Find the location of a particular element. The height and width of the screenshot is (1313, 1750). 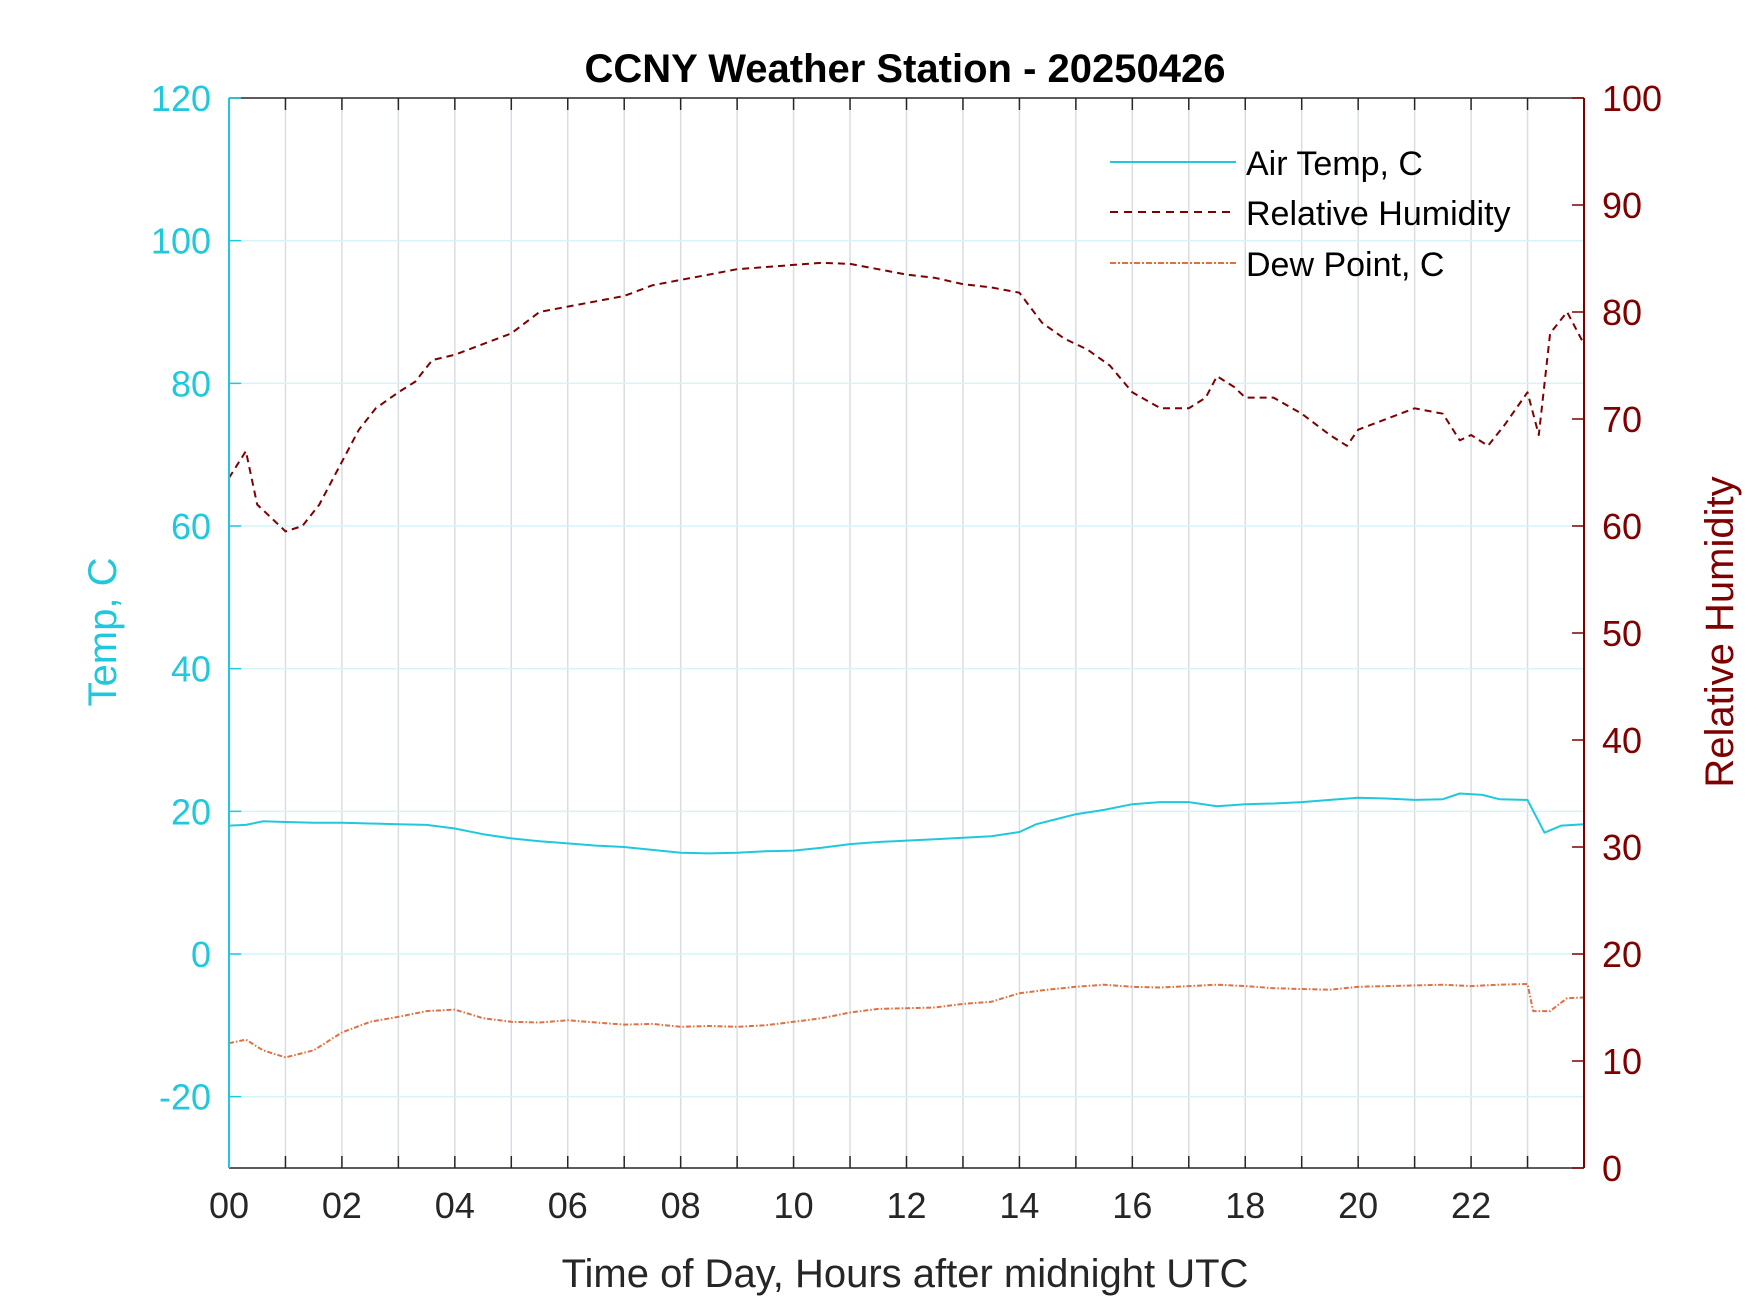

y-tick-label-left: 100 is located at coordinates (181, 241).